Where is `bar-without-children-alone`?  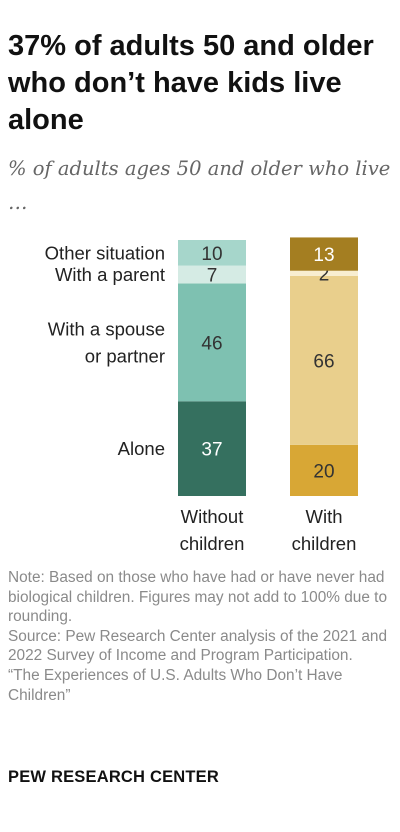
bar-without-children-alone is located at coordinates (212, 448).